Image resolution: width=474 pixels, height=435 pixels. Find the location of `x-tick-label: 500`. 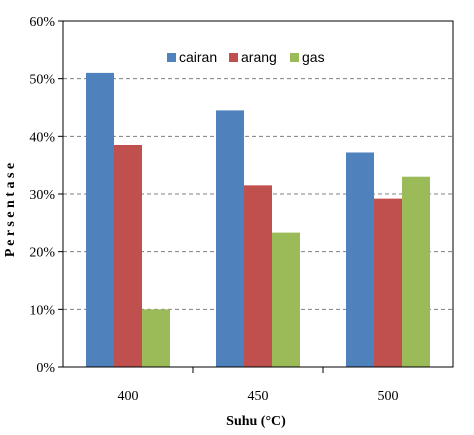

x-tick-label: 500 is located at coordinates (388, 396).